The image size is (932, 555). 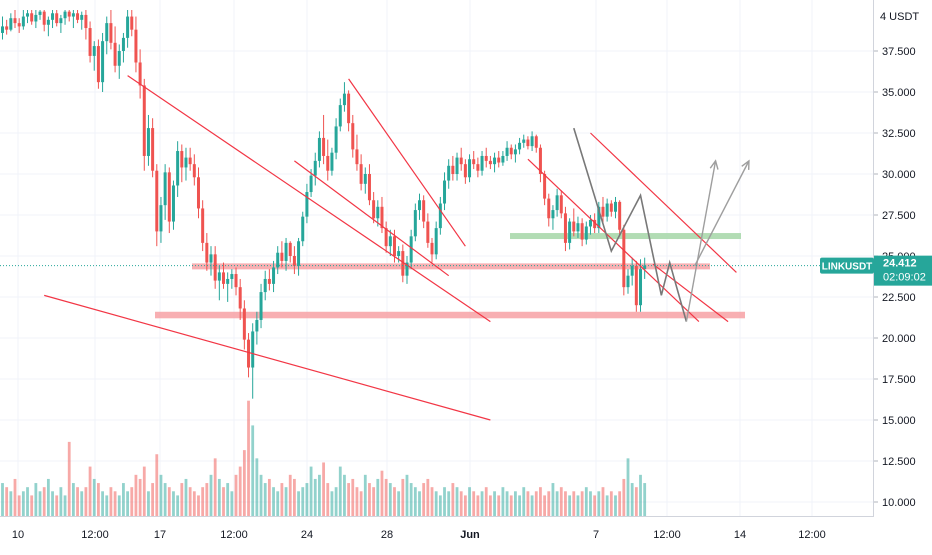 I want to click on time-tick-label: 17, so click(x=160, y=535).